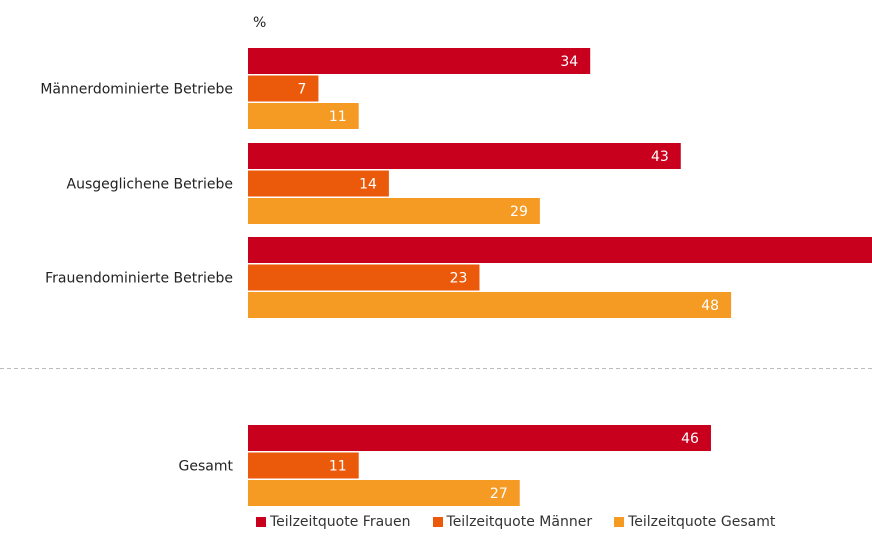 The height and width of the screenshot is (536, 872). I want to click on data-label-teilzeitquote-gesamt-maennerdominierte-betriebe: 11, so click(338, 117).